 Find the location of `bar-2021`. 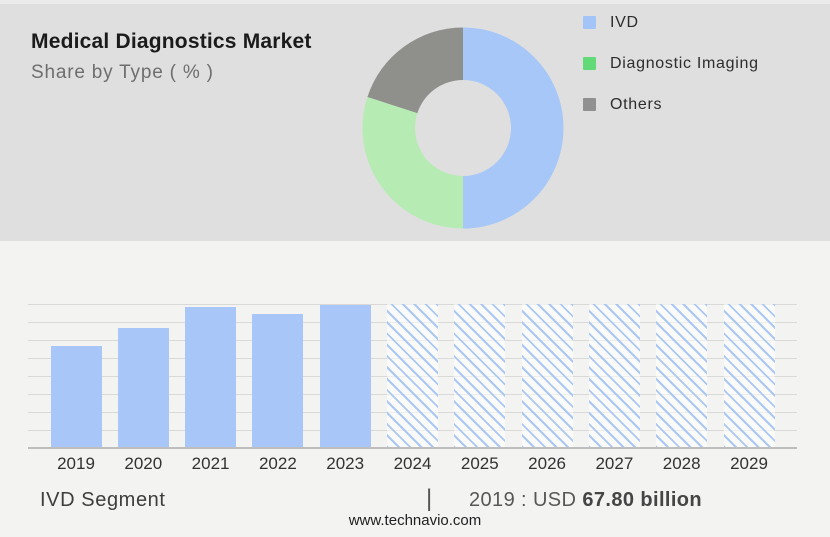

bar-2021 is located at coordinates (211, 377).